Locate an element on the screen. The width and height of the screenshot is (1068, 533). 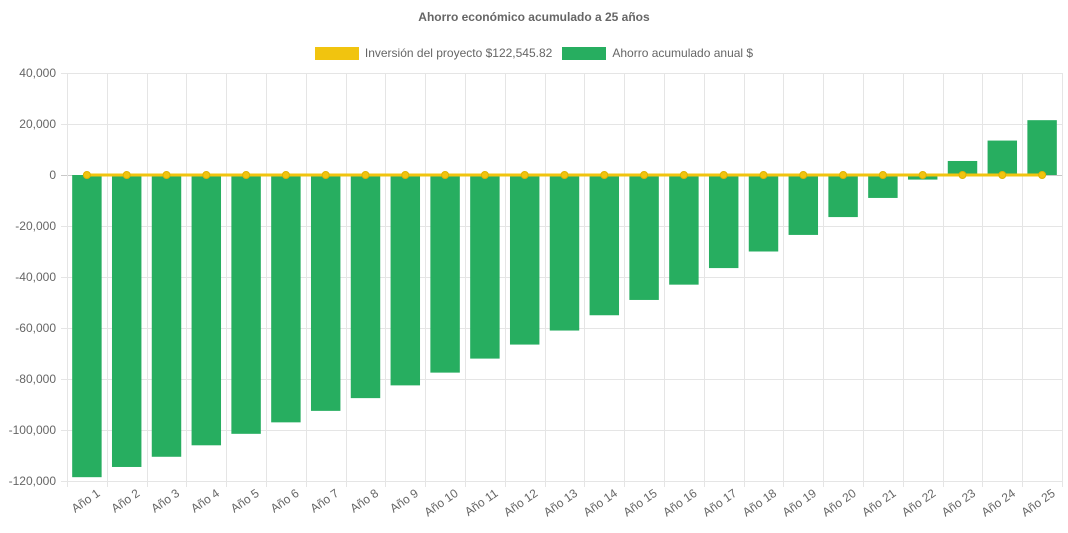
x-tick-label: Año 14 is located at coordinates (600, 502).